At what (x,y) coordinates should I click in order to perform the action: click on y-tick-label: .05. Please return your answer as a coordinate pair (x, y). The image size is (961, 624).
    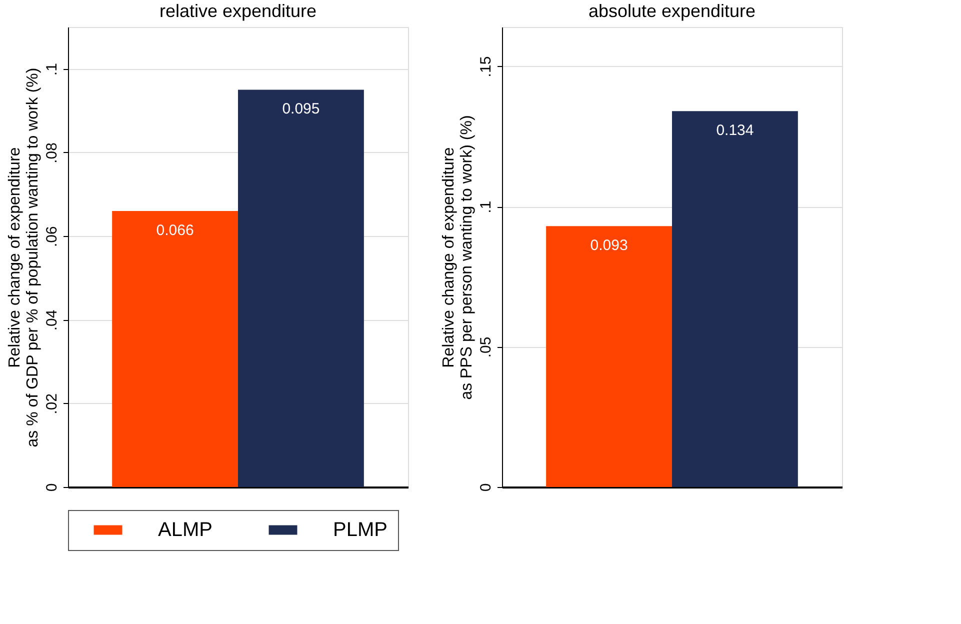
    Looking at the image, I should click on (486, 347).